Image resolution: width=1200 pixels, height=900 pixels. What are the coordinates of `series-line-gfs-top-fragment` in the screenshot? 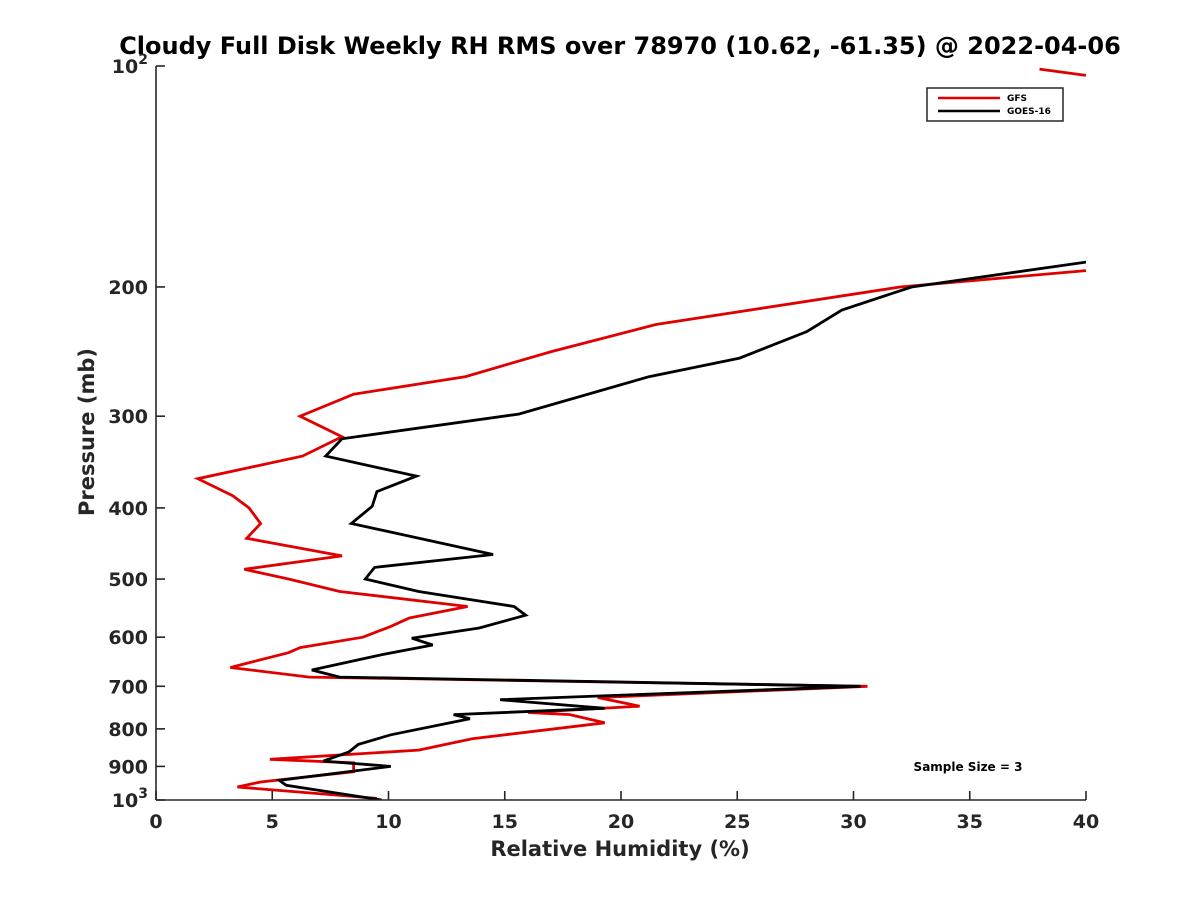 It's located at (1063, 72).